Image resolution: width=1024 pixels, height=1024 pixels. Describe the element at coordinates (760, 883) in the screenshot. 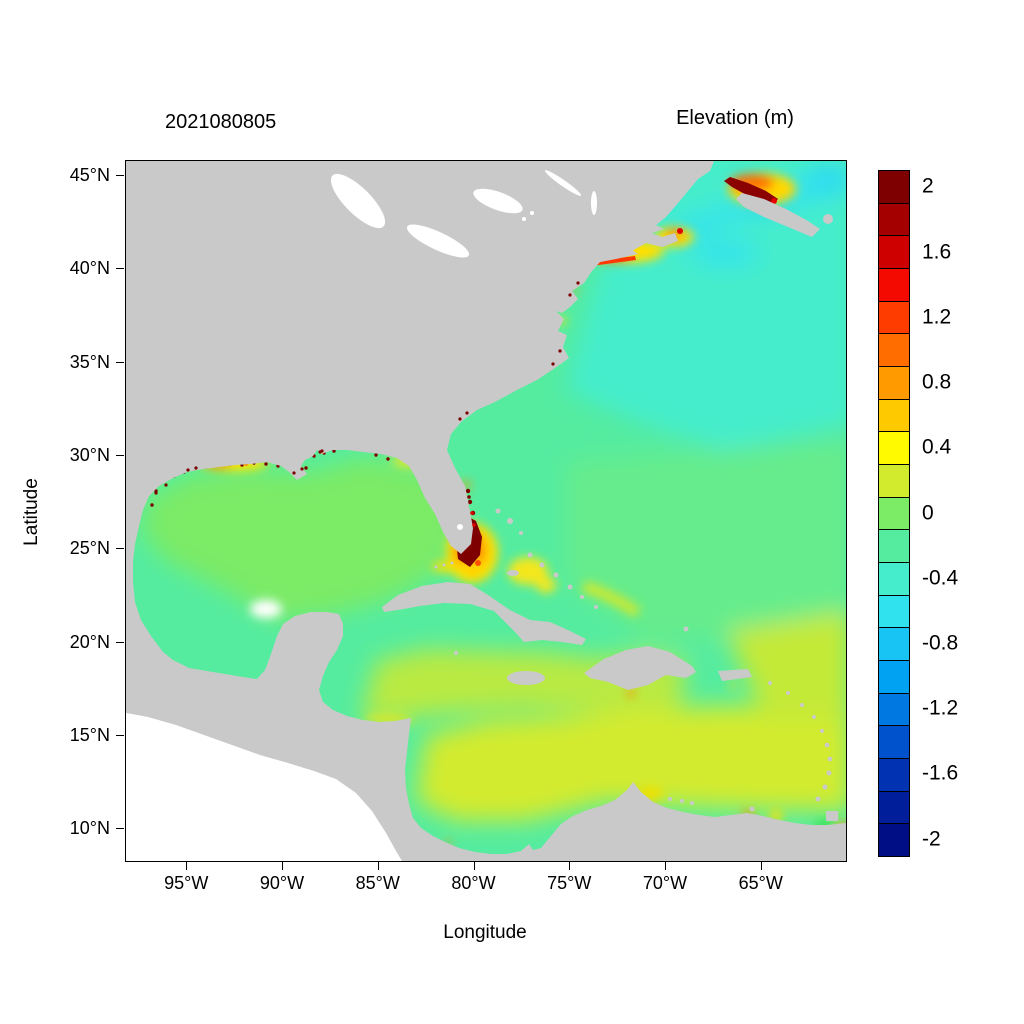

I see `x-tick-label: 65°W` at that location.